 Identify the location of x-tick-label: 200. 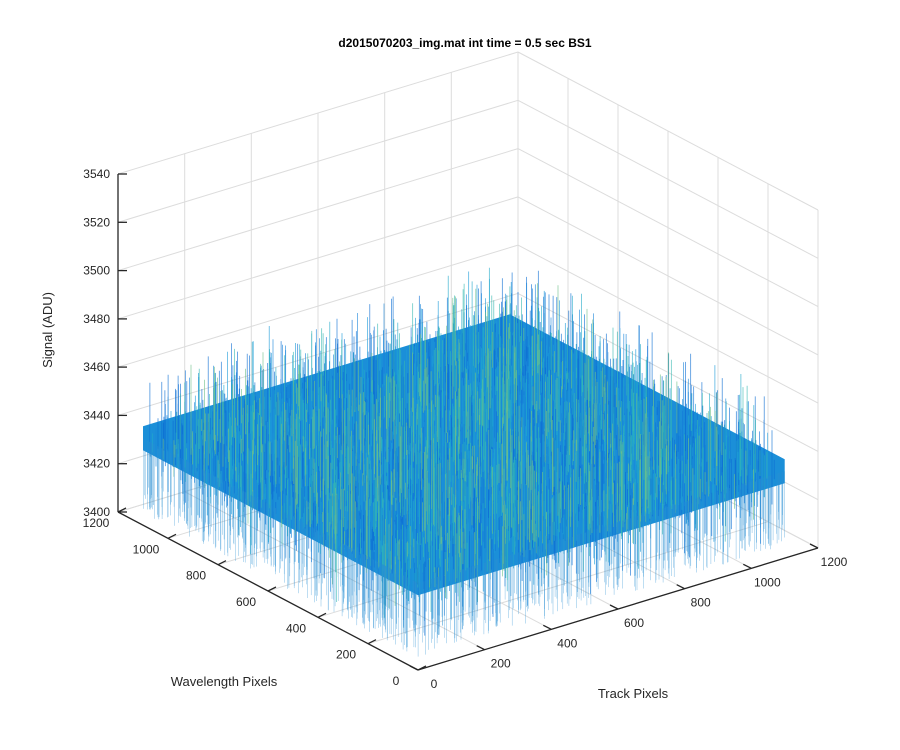
(501, 664).